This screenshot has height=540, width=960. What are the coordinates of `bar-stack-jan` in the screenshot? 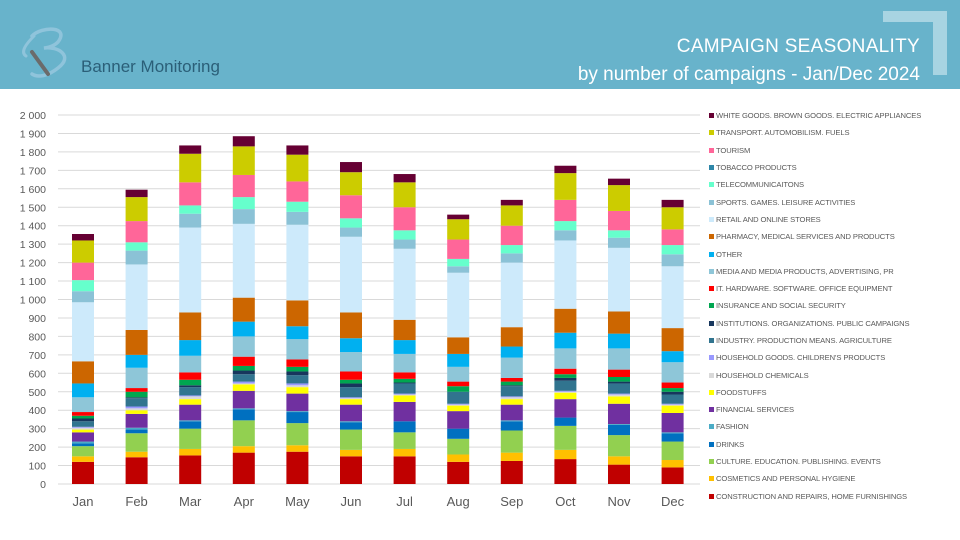 It's located at (83, 359).